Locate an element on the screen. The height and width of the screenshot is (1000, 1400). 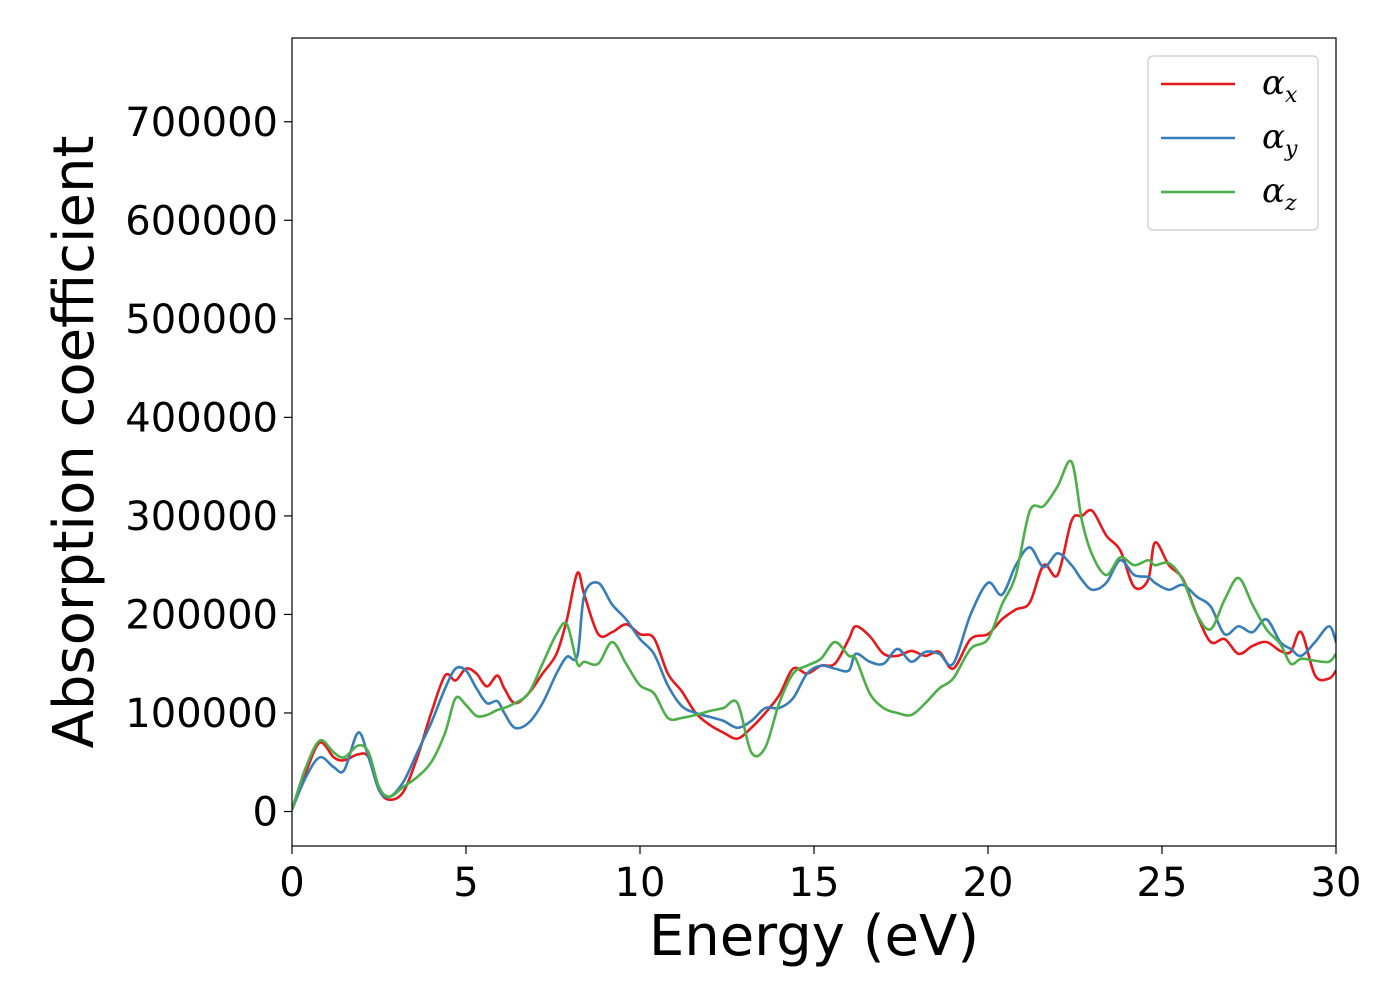
legend-label-y: αy is located at coordinates (1280, 139).